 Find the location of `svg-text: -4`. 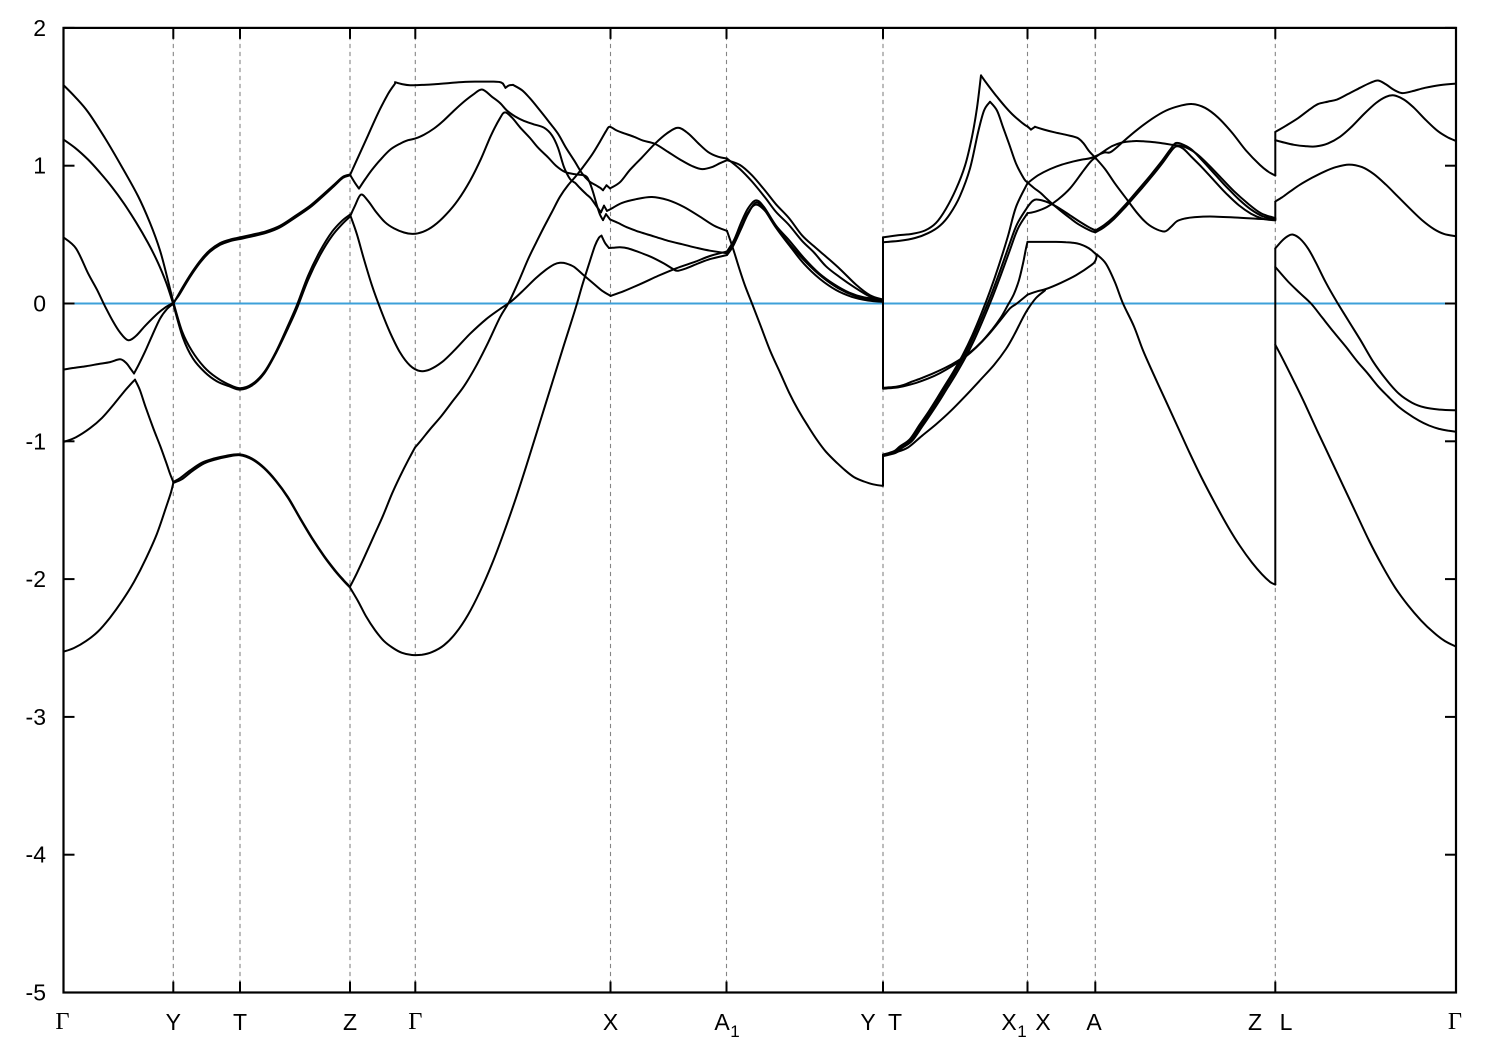

svg-text: -4 is located at coordinates (36, 855).